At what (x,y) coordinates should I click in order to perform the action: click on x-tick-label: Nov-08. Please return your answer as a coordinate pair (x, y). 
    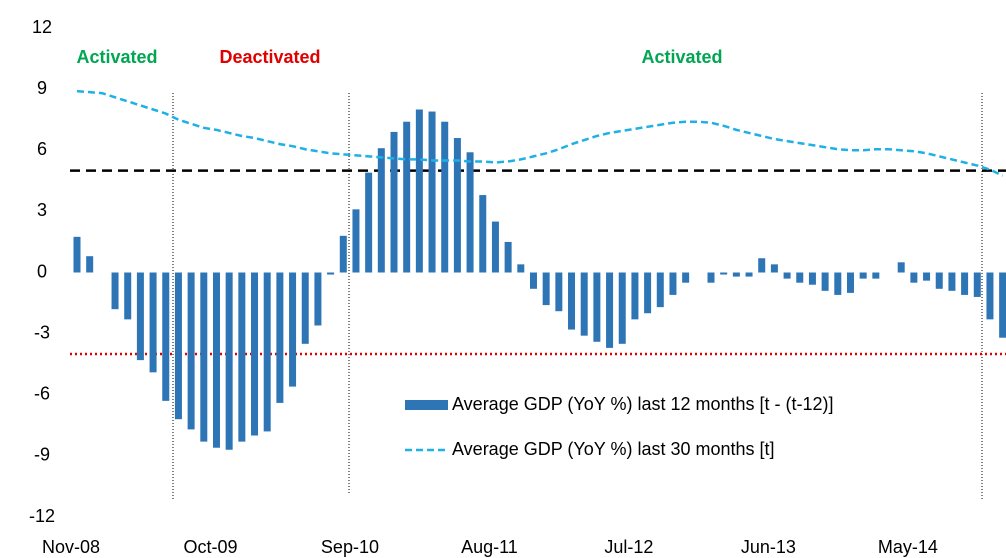
    Looking at the image, I should click on (71, 547).